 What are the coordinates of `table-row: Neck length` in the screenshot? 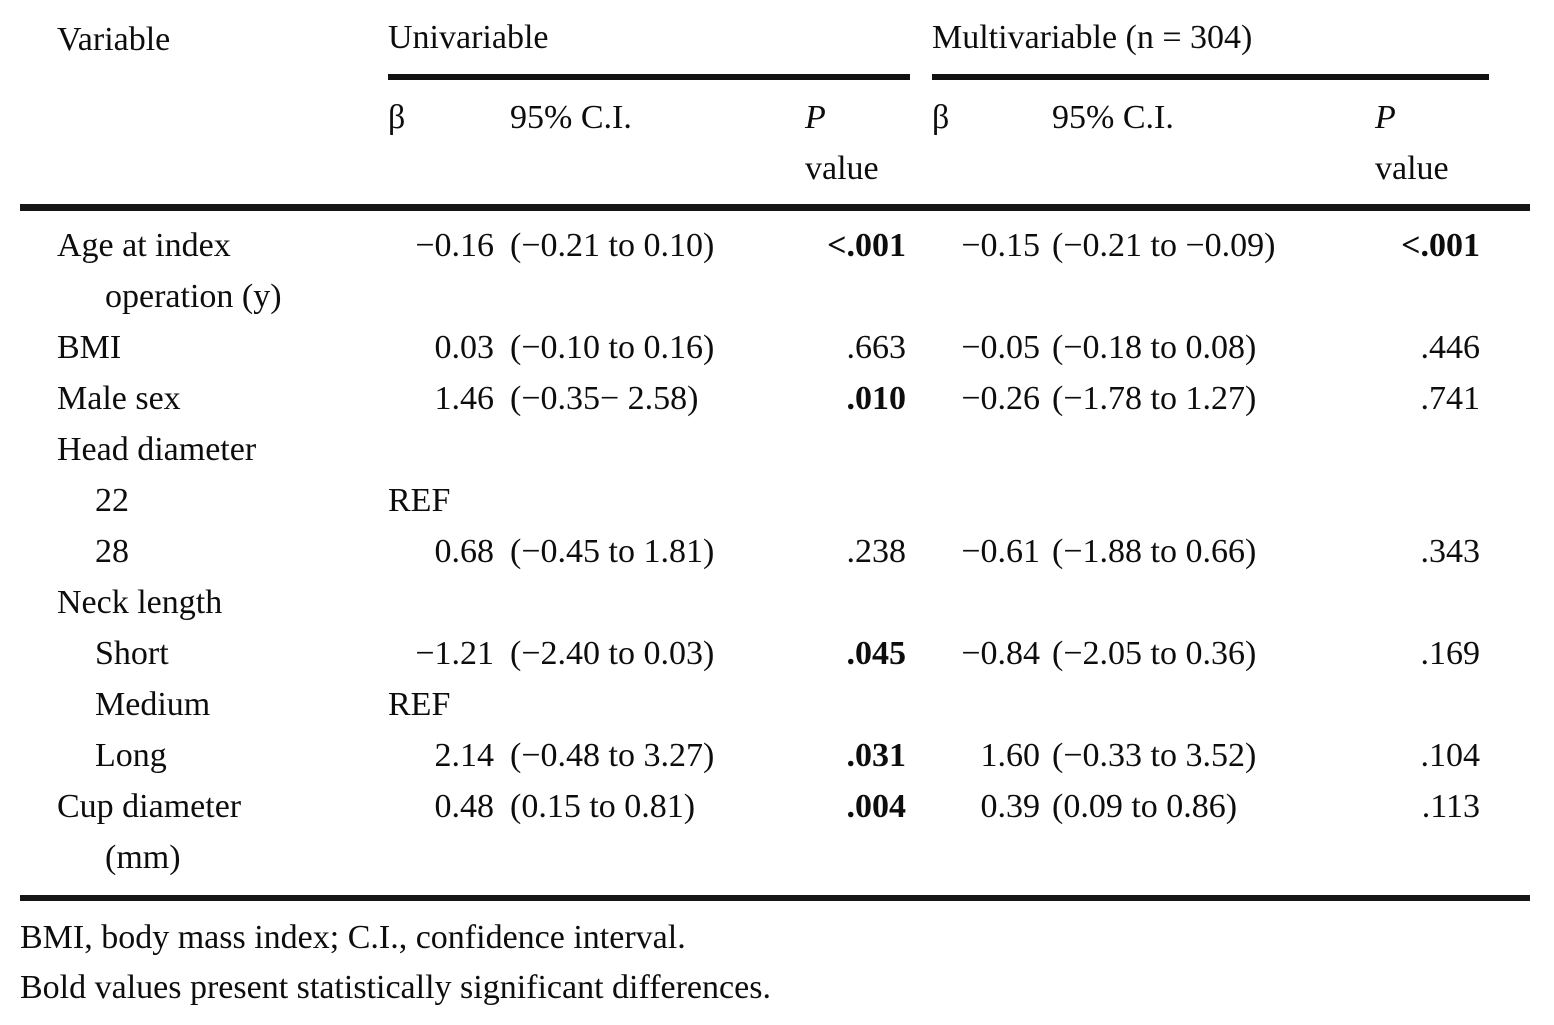 It's located at (775, 602).